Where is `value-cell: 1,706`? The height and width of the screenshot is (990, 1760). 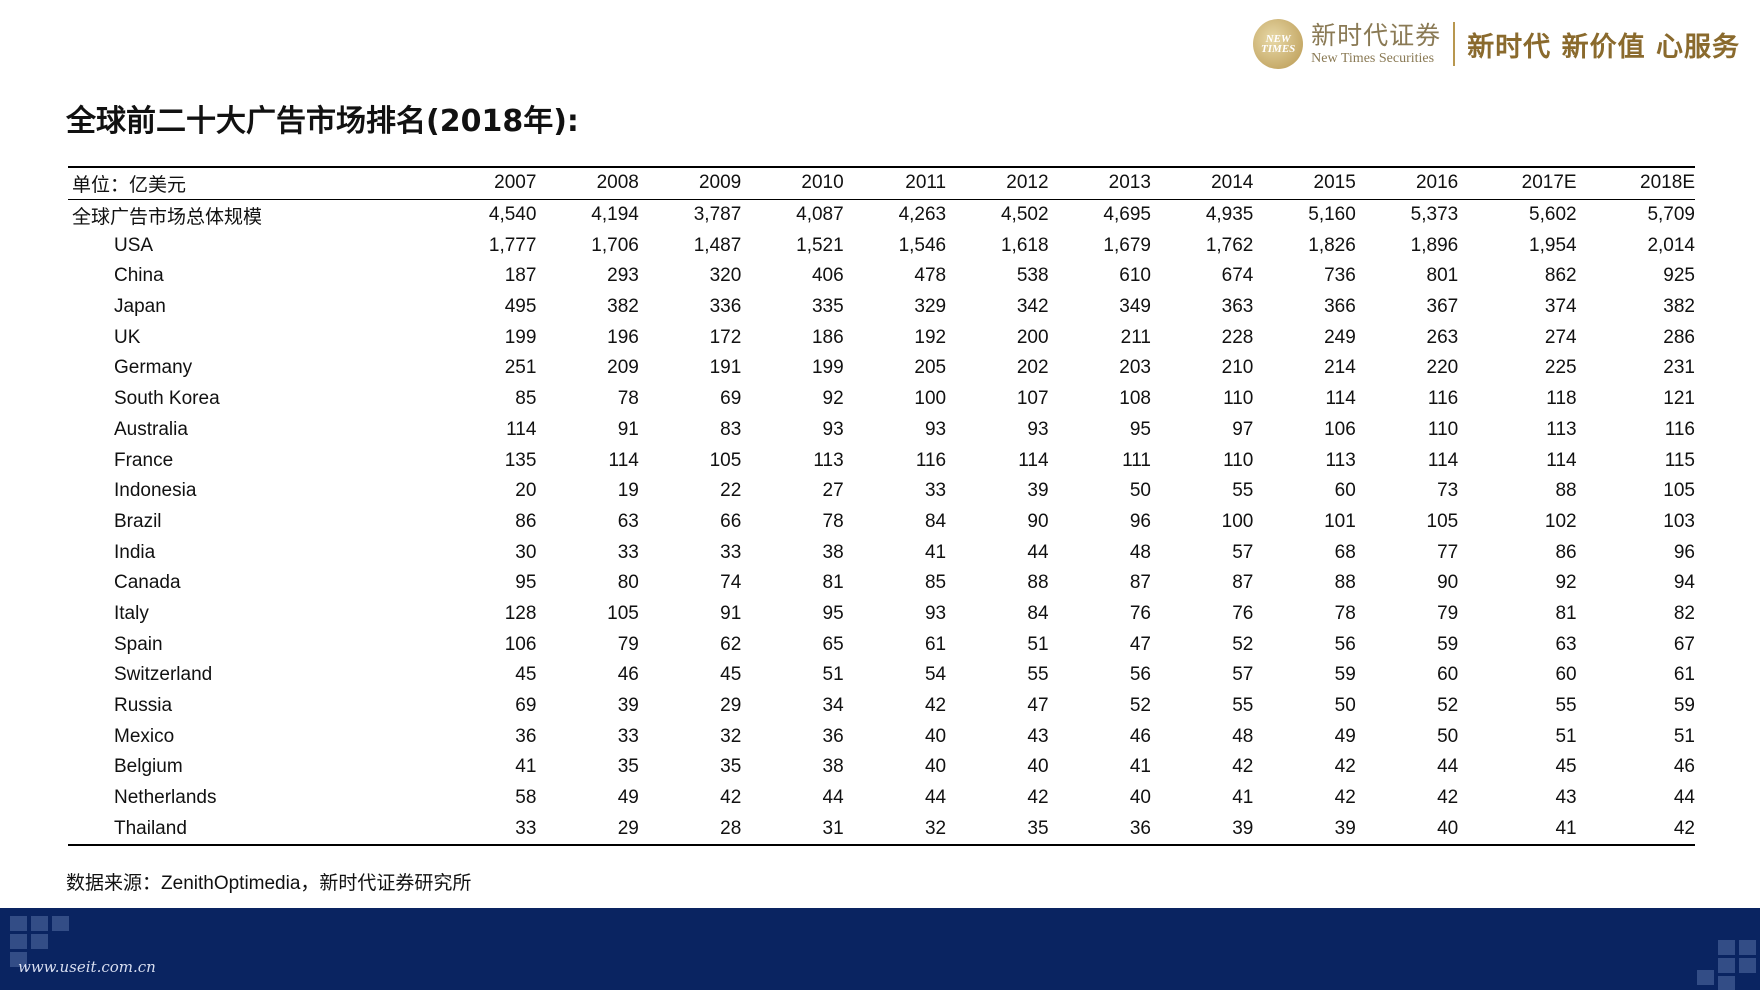 value-cell: 1,706 is located at coordinates (615, 245).